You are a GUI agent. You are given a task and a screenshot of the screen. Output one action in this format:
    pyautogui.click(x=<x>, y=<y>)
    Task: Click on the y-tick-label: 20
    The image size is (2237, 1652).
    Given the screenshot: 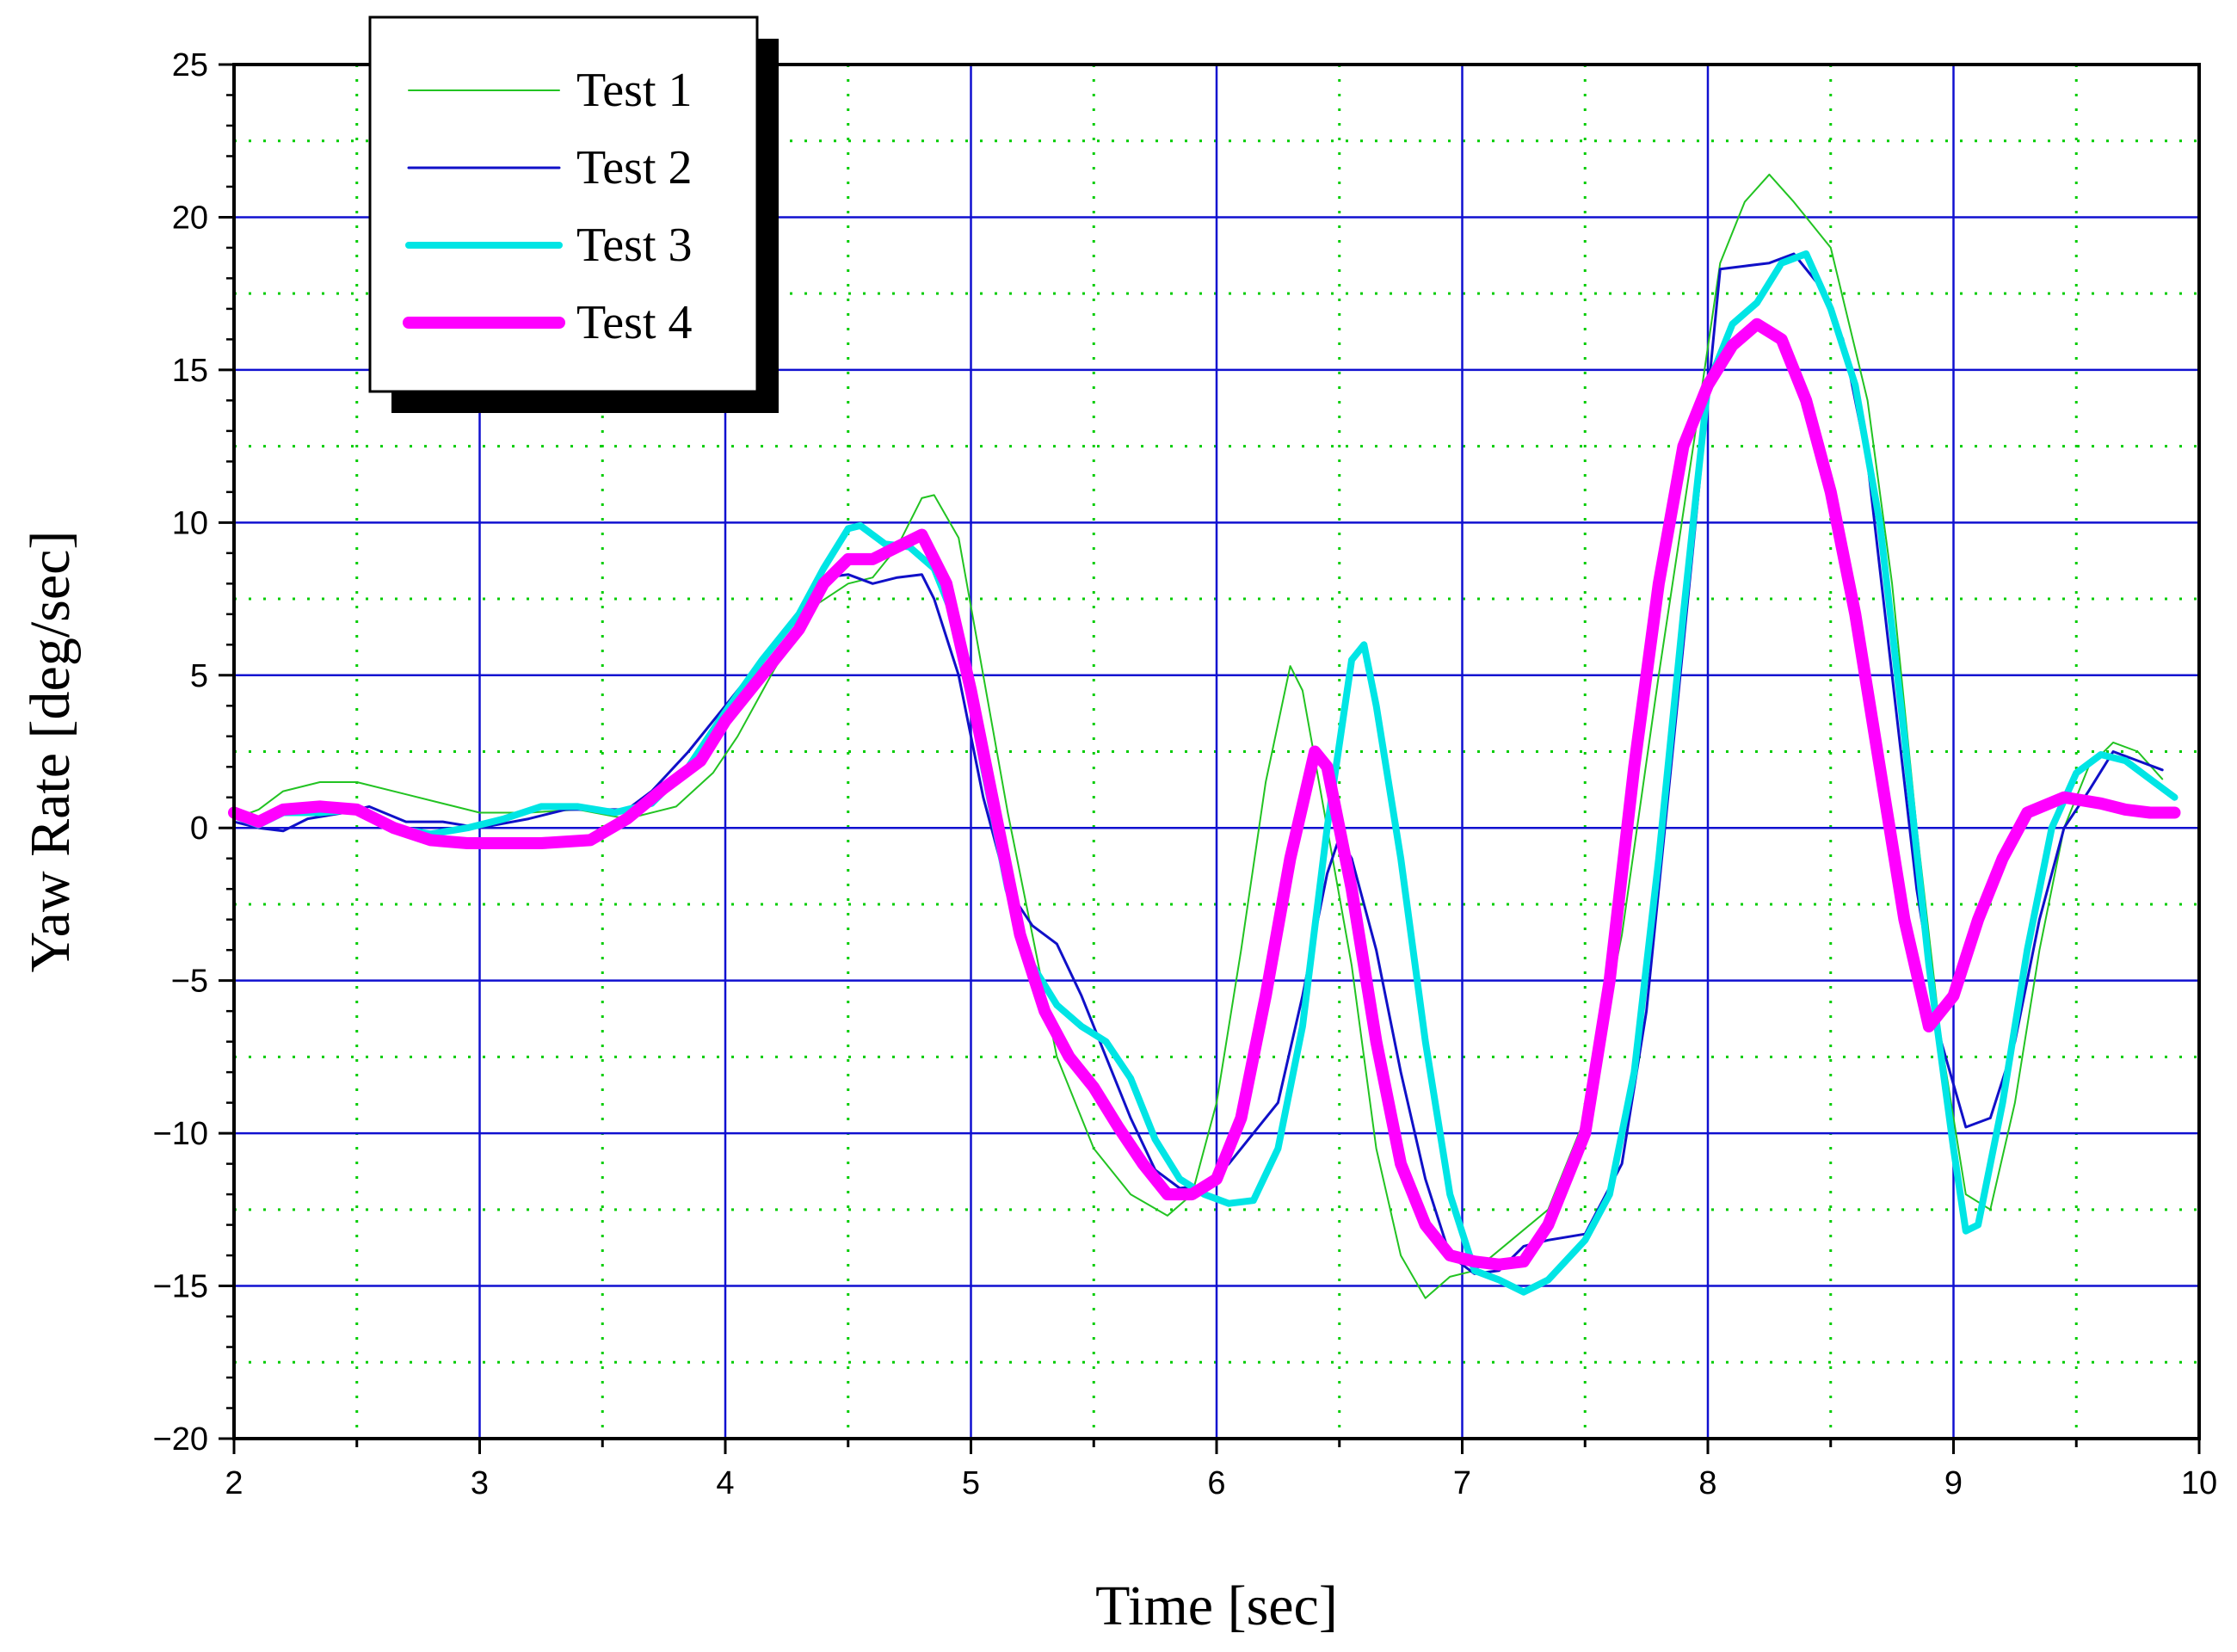 What is the action you would take?
    pyautogui.click(x=190, y=218)
    